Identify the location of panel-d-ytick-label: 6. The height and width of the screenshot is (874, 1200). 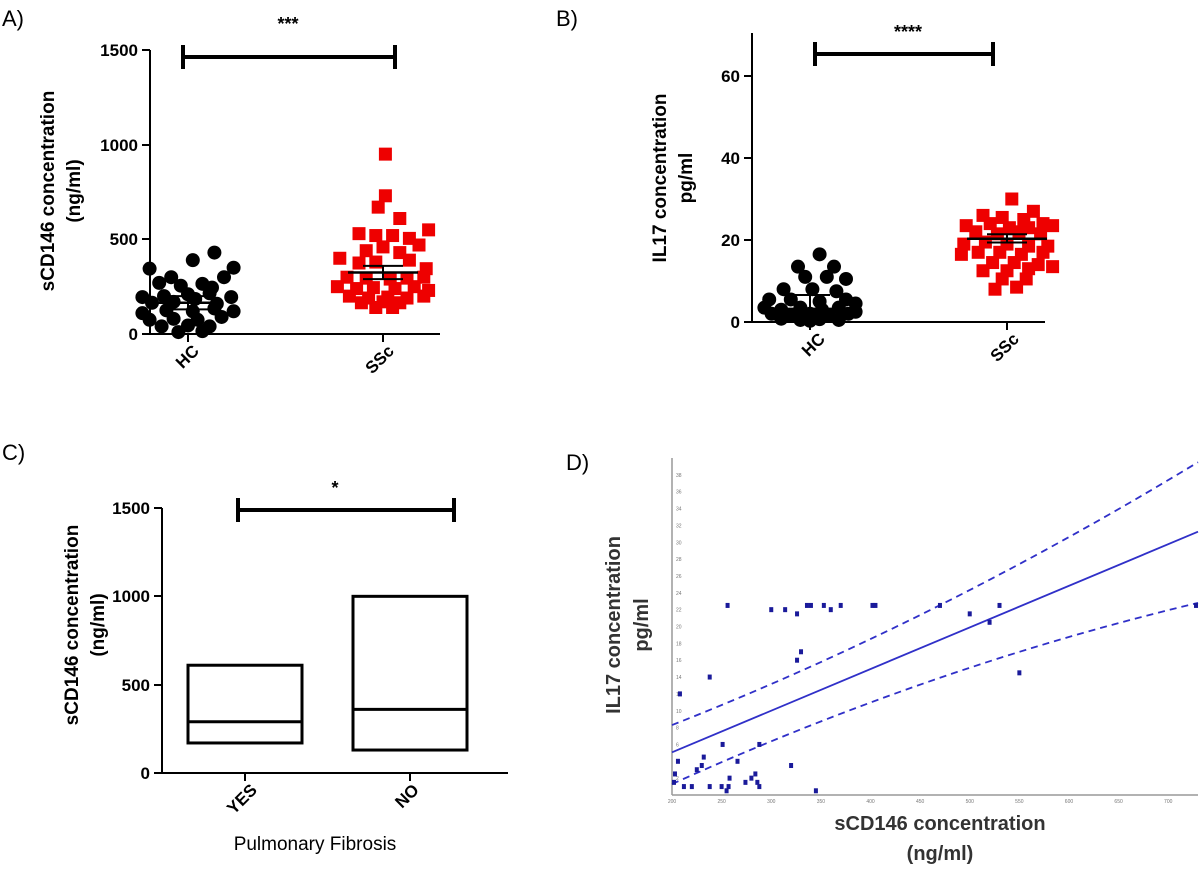
(677, 745).